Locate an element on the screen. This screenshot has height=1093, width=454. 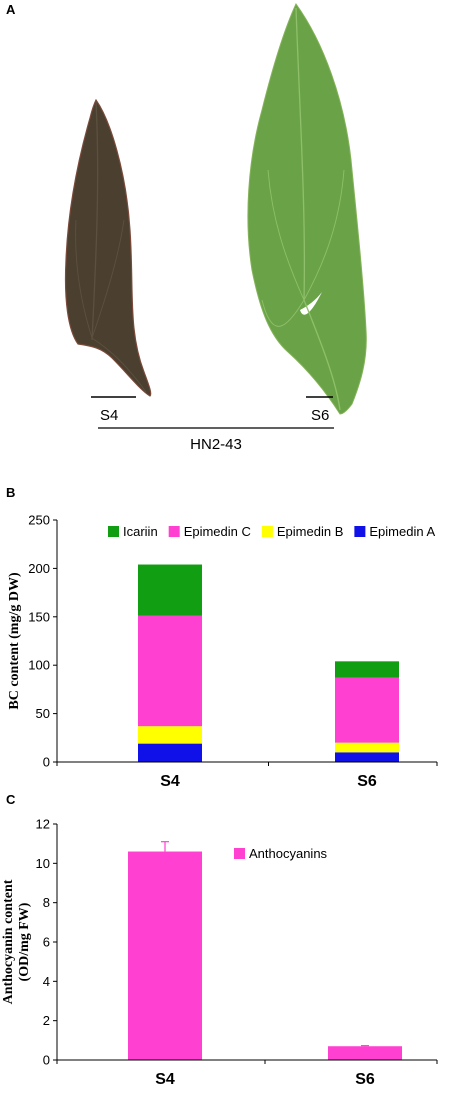
legend-swatch-epimedin-b is located at coordinates (267, 531).